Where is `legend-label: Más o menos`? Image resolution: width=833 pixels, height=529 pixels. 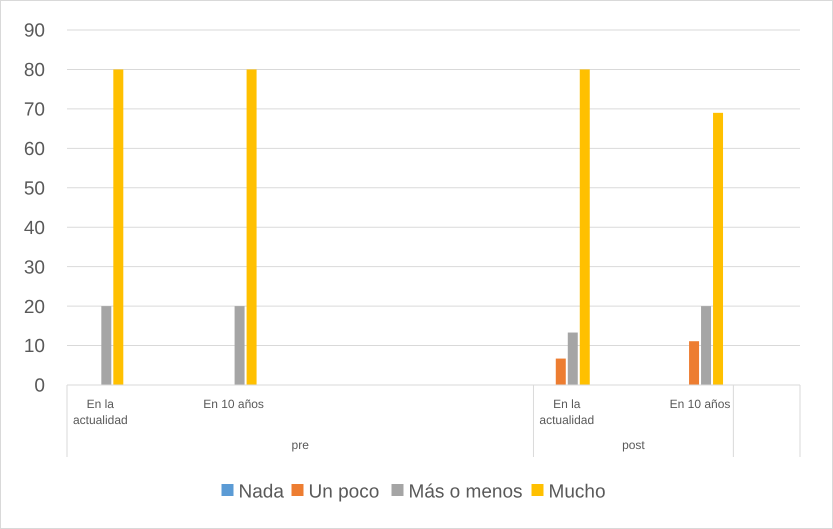 legend-label: Más o menos is located at coordinates (465, 492).